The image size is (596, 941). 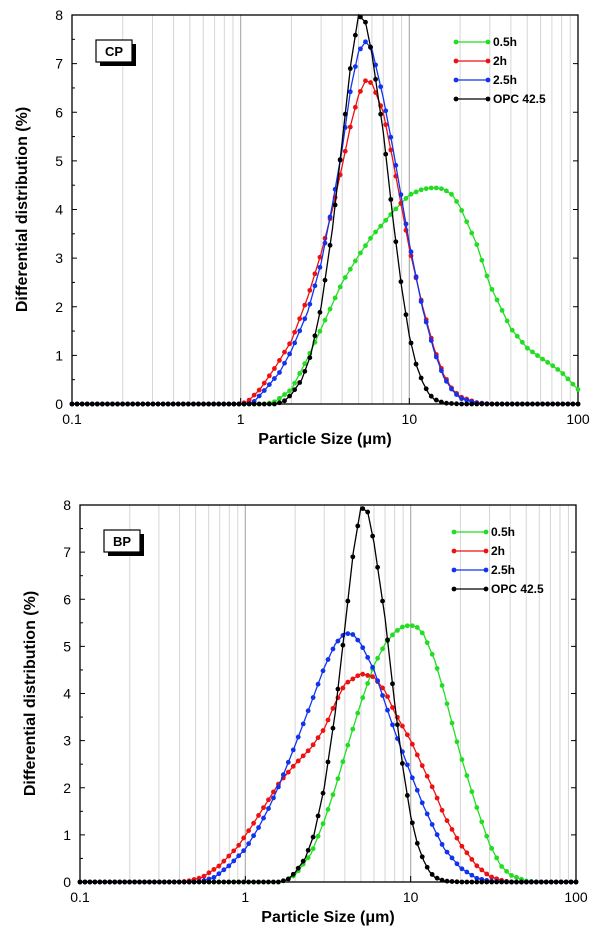 What do you see at coordinates (519, 99) in the screenshot?
I see `legend-entry: OPC 42.5` at bounding box center [519, 99].